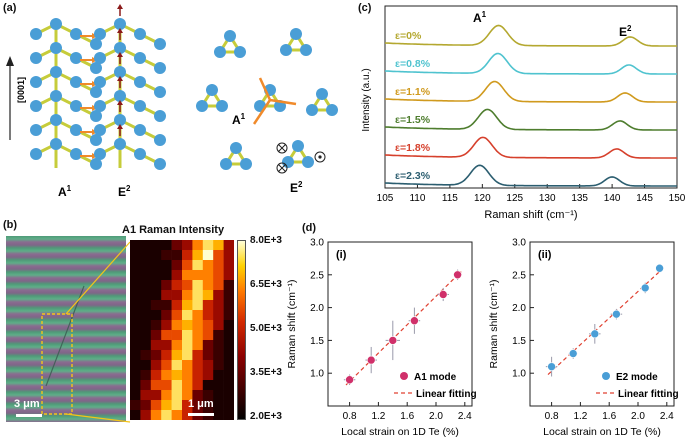 This screenshot has width=685, height=443. Describe the element at coordinates (644, 198) in the screenshot. I see `x-tick-label: 145` at that location.